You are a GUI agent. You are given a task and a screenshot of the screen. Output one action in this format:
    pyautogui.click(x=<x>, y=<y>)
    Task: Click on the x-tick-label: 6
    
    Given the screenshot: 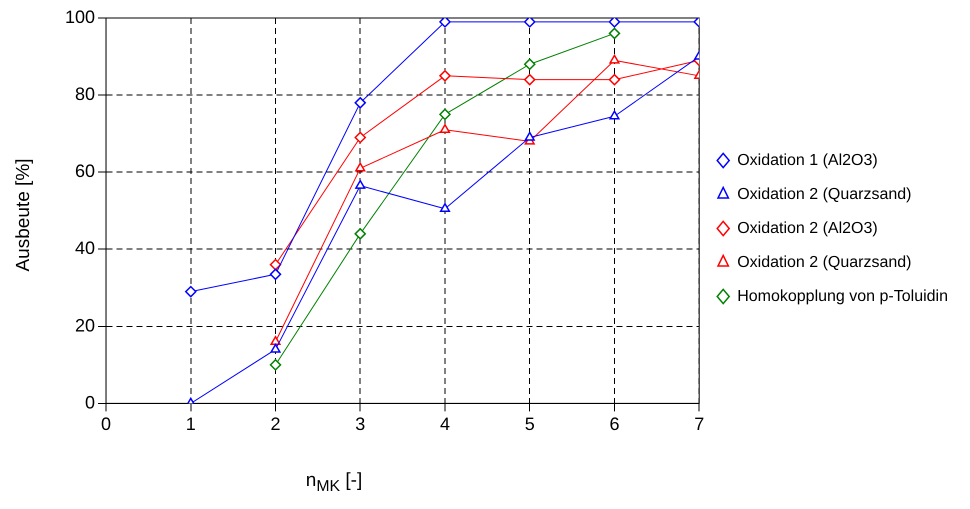 What is the action you would take?
    pyautogui.click(x=614, y=424)
    